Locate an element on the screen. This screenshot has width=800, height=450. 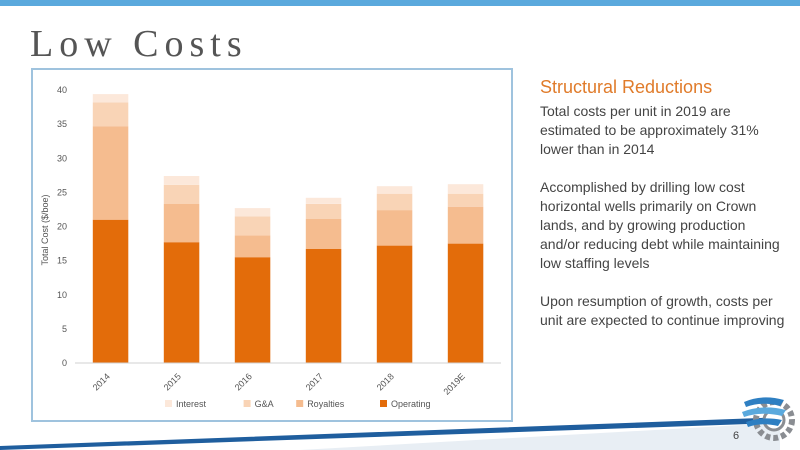
legend-label: Royalties is located at coordinates (326, 404).